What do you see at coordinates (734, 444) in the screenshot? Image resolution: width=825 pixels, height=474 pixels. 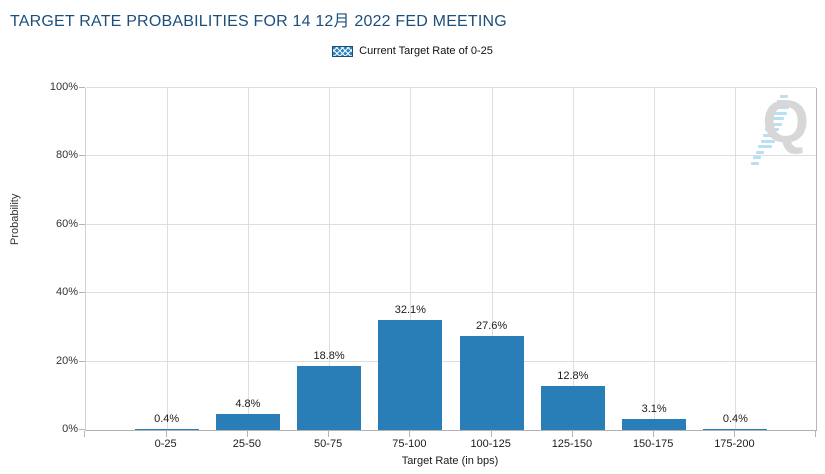 I see `x-tick-label: 175-200` at bounding box center [734, 444].